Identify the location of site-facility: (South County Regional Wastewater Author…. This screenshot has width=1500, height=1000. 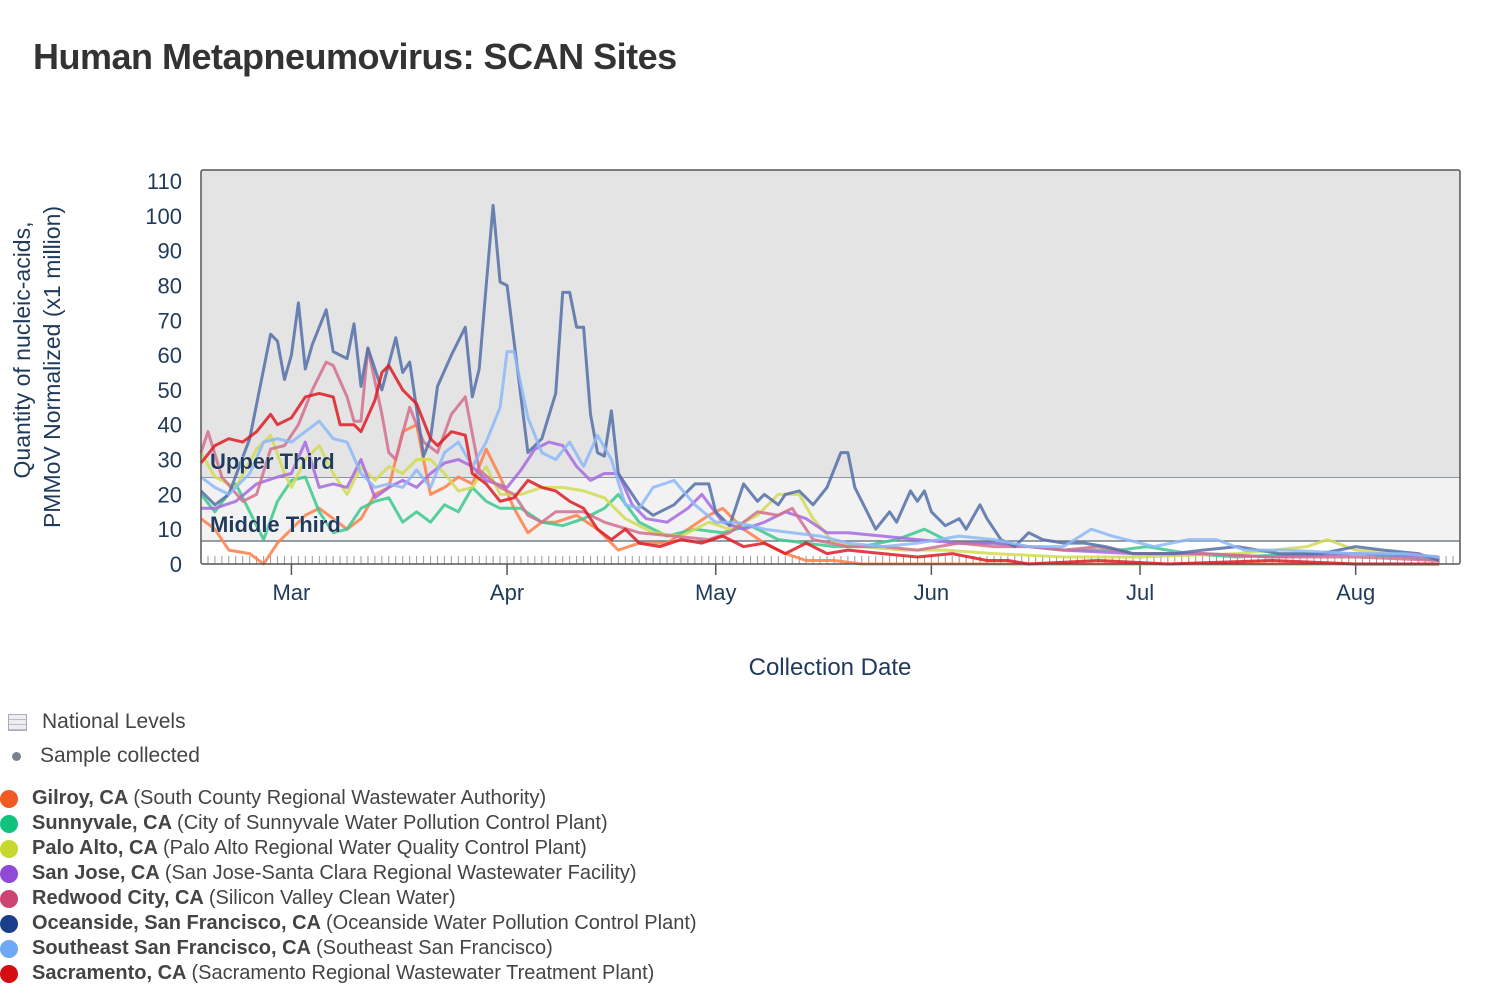
(340, 798).